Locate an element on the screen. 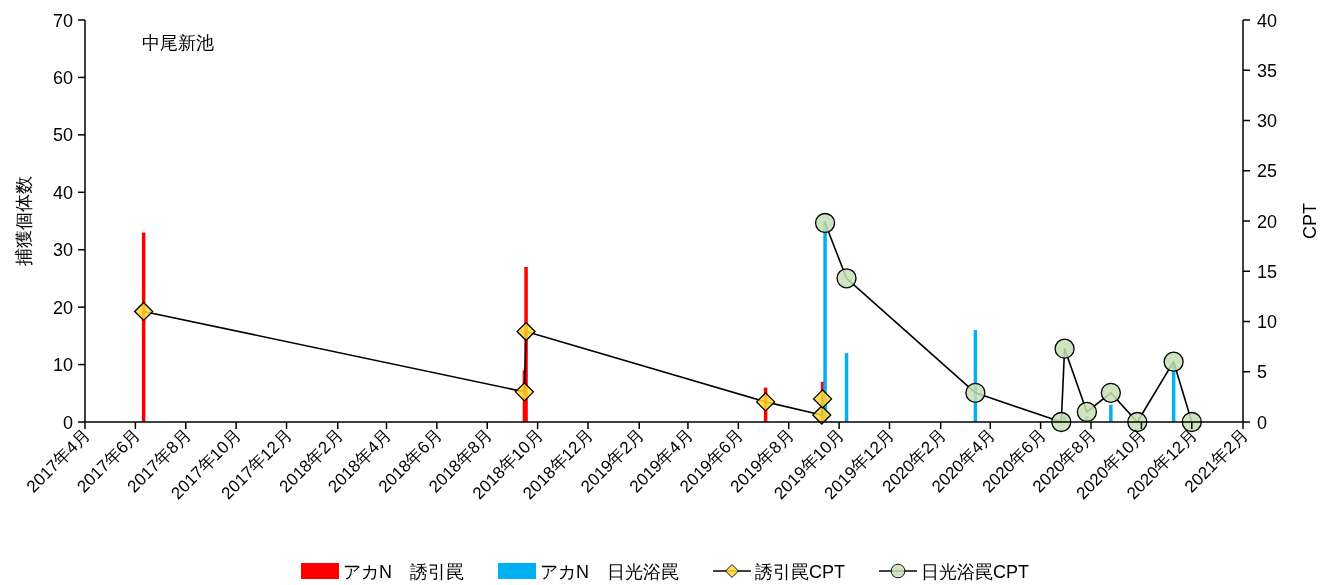 The width and height of the screenshot is (1330, 585). y2-axis-title: CPT is located at coordinates (1310, 221).